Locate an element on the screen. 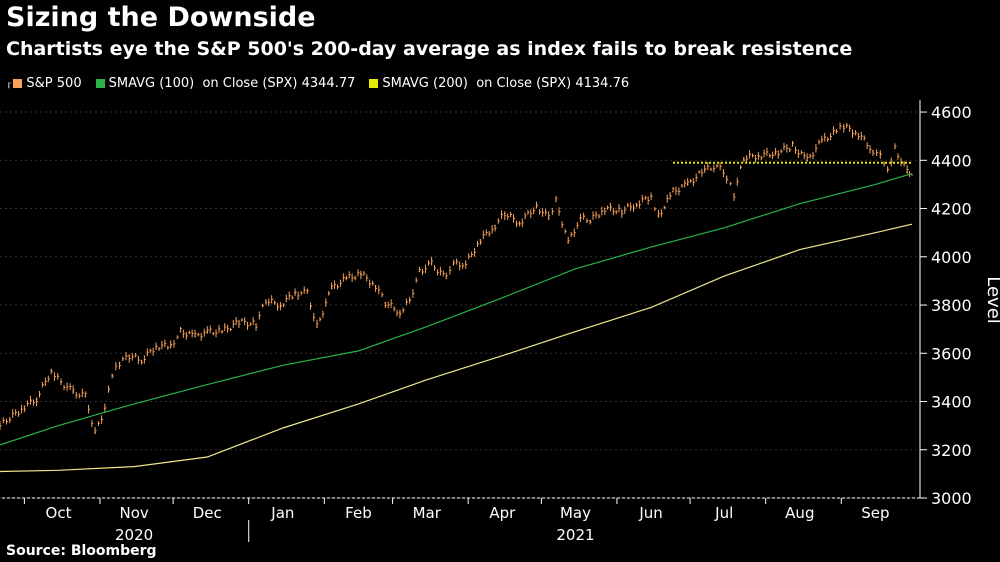  x-tick-label: Sep is located at coordinates (875, 513).